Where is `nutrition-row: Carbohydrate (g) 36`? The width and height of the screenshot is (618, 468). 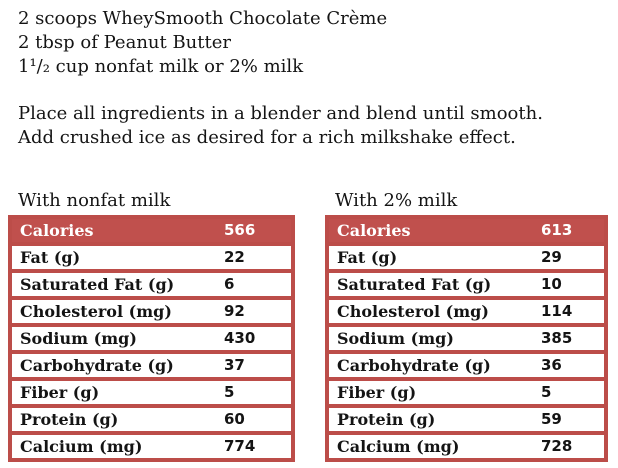 nutrition-row: Carbohydrate (g) 36 is located at coordinates (466, 365).